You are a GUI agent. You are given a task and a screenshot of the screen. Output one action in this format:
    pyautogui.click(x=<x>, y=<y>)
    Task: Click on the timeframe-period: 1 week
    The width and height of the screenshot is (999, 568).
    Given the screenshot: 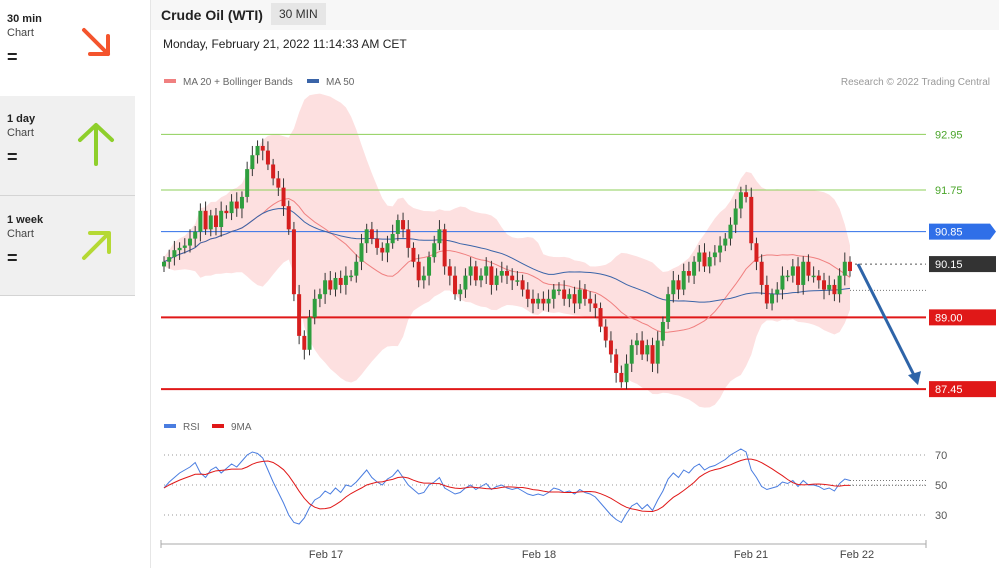 What is the action you would take?
    pyautogui.click(x=25, y=220)
    